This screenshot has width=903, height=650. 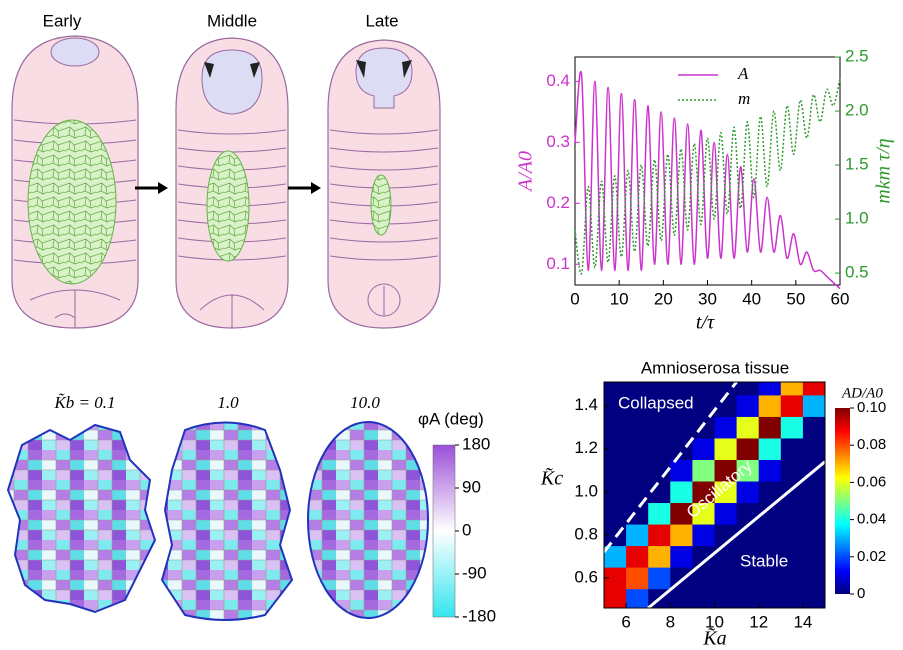 I want to click on plot-frame, so click(x=707, y=171).